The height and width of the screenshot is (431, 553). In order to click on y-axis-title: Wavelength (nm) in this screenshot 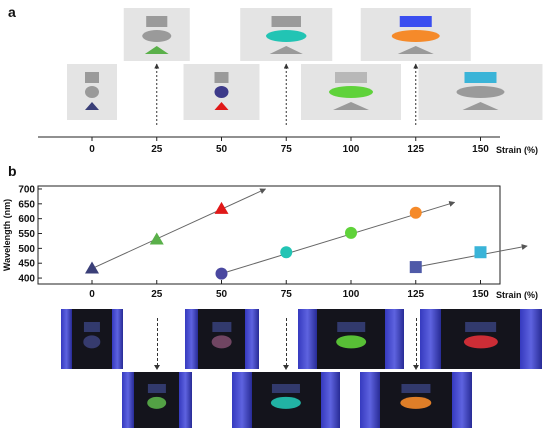, I will do `click(7, 235)`.